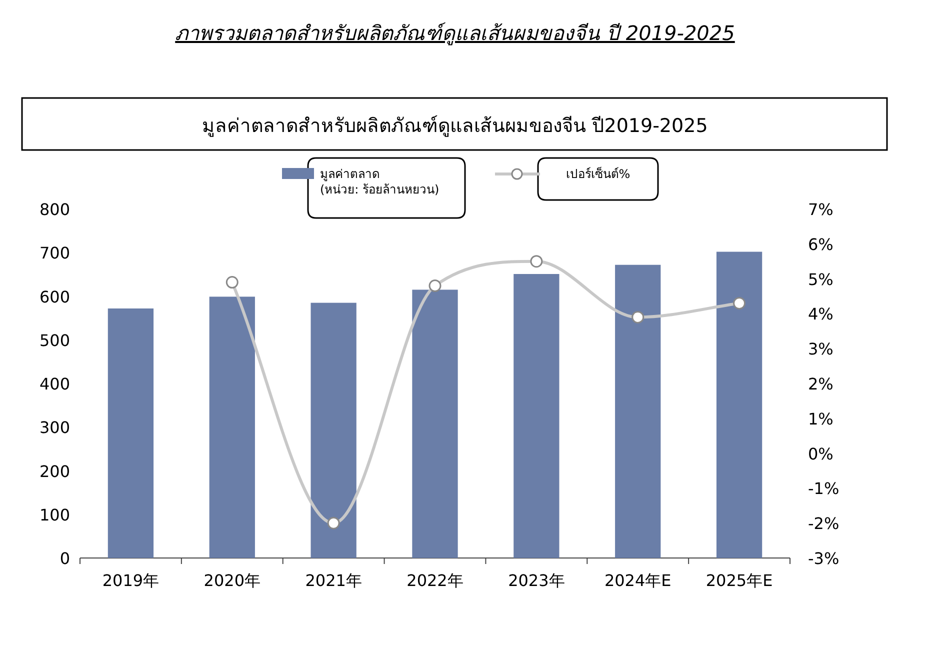 The height and width of the screenshot is (645, 930). What do you see at coordinates (435, 580) in the screenshot?
I see `x-tick-label: 2022年` at bounding box center [435, 580].